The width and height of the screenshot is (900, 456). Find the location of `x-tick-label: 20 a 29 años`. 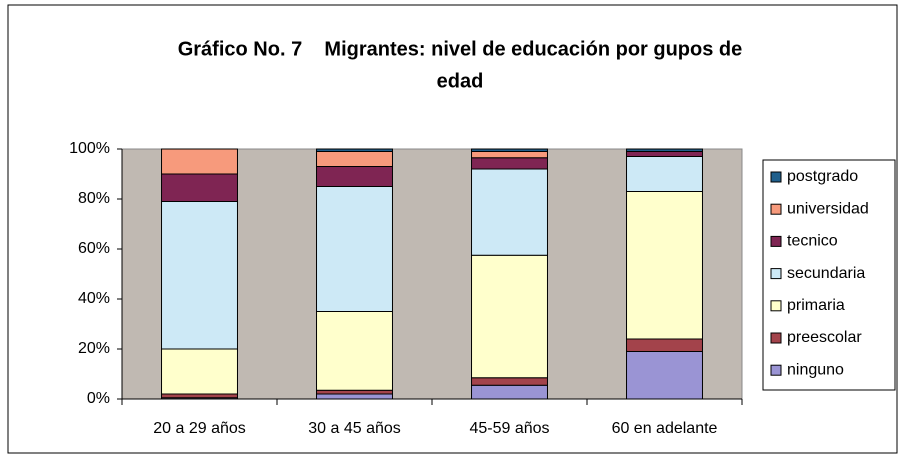

x-tick-label: 20 a 29 años is located at coordinates (199, 428).